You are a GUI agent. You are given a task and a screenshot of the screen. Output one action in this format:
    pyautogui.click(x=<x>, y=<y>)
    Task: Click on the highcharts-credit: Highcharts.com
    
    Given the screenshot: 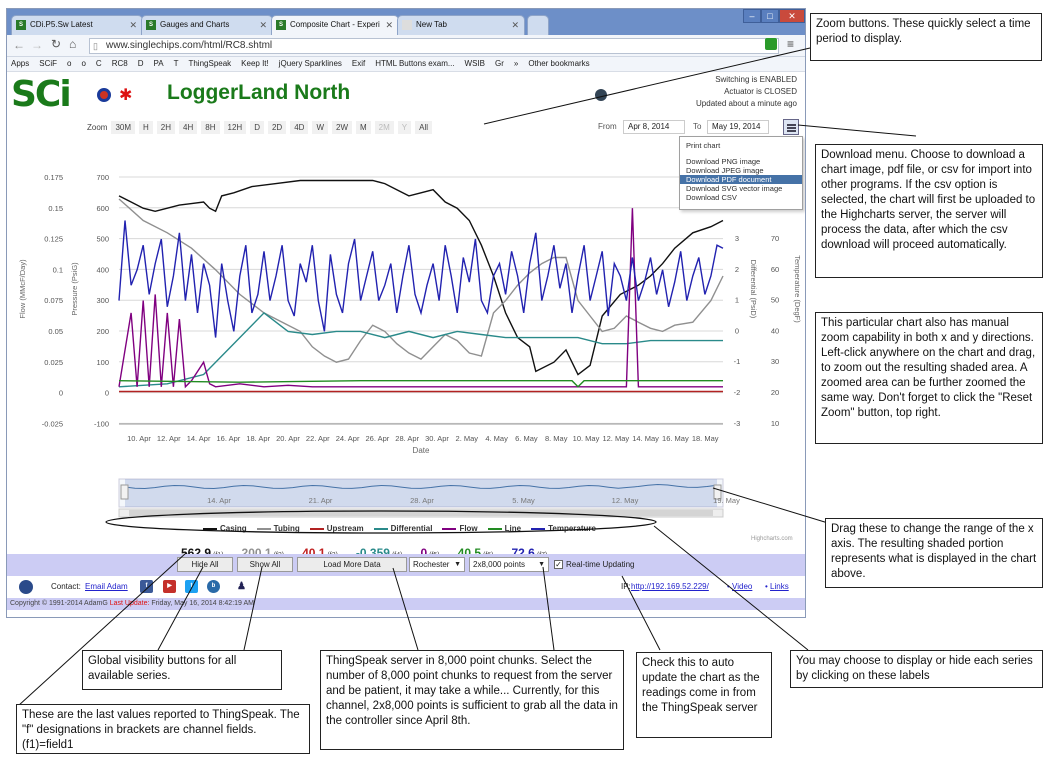 What is the action you would take?
    pyautogui.click(x=772, y=539)
    